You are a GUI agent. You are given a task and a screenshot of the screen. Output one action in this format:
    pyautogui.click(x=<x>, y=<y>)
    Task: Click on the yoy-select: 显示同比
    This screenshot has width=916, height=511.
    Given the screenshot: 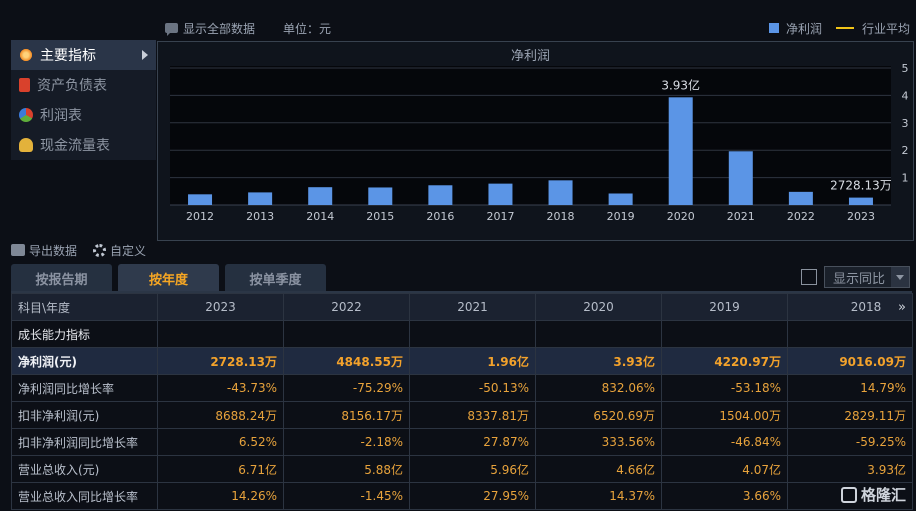 What is the action you would take?
    pyautogui.click(x=867, y=277)
    